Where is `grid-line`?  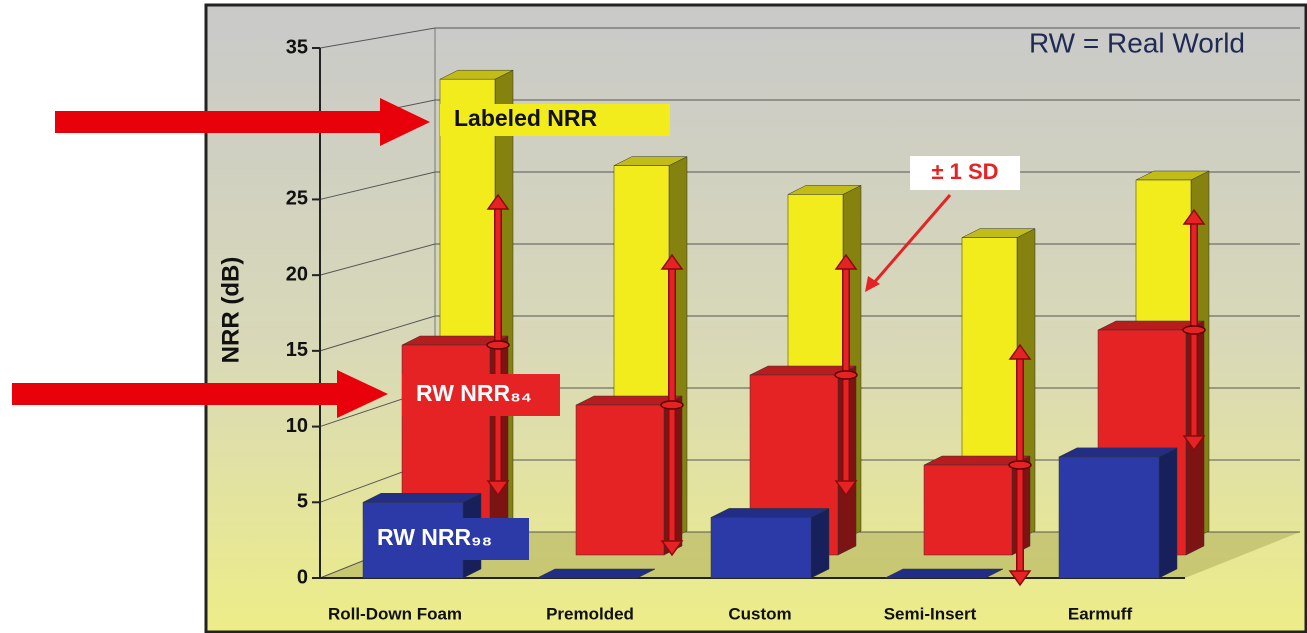
grid-line is located at coordinates (809, 38).